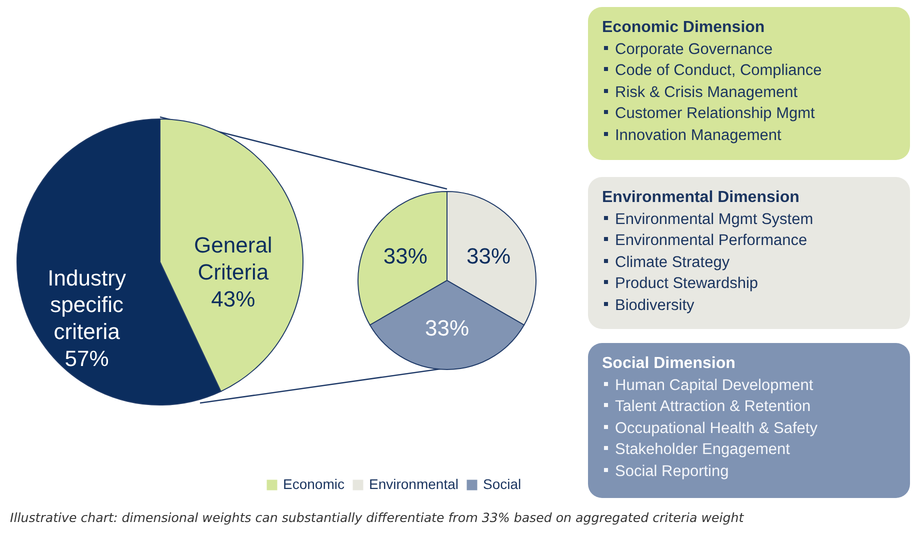  Describe the element at coordinates (715, 114) in the screenshot. I see `text: Customer Relationship Mgmt` at that location.